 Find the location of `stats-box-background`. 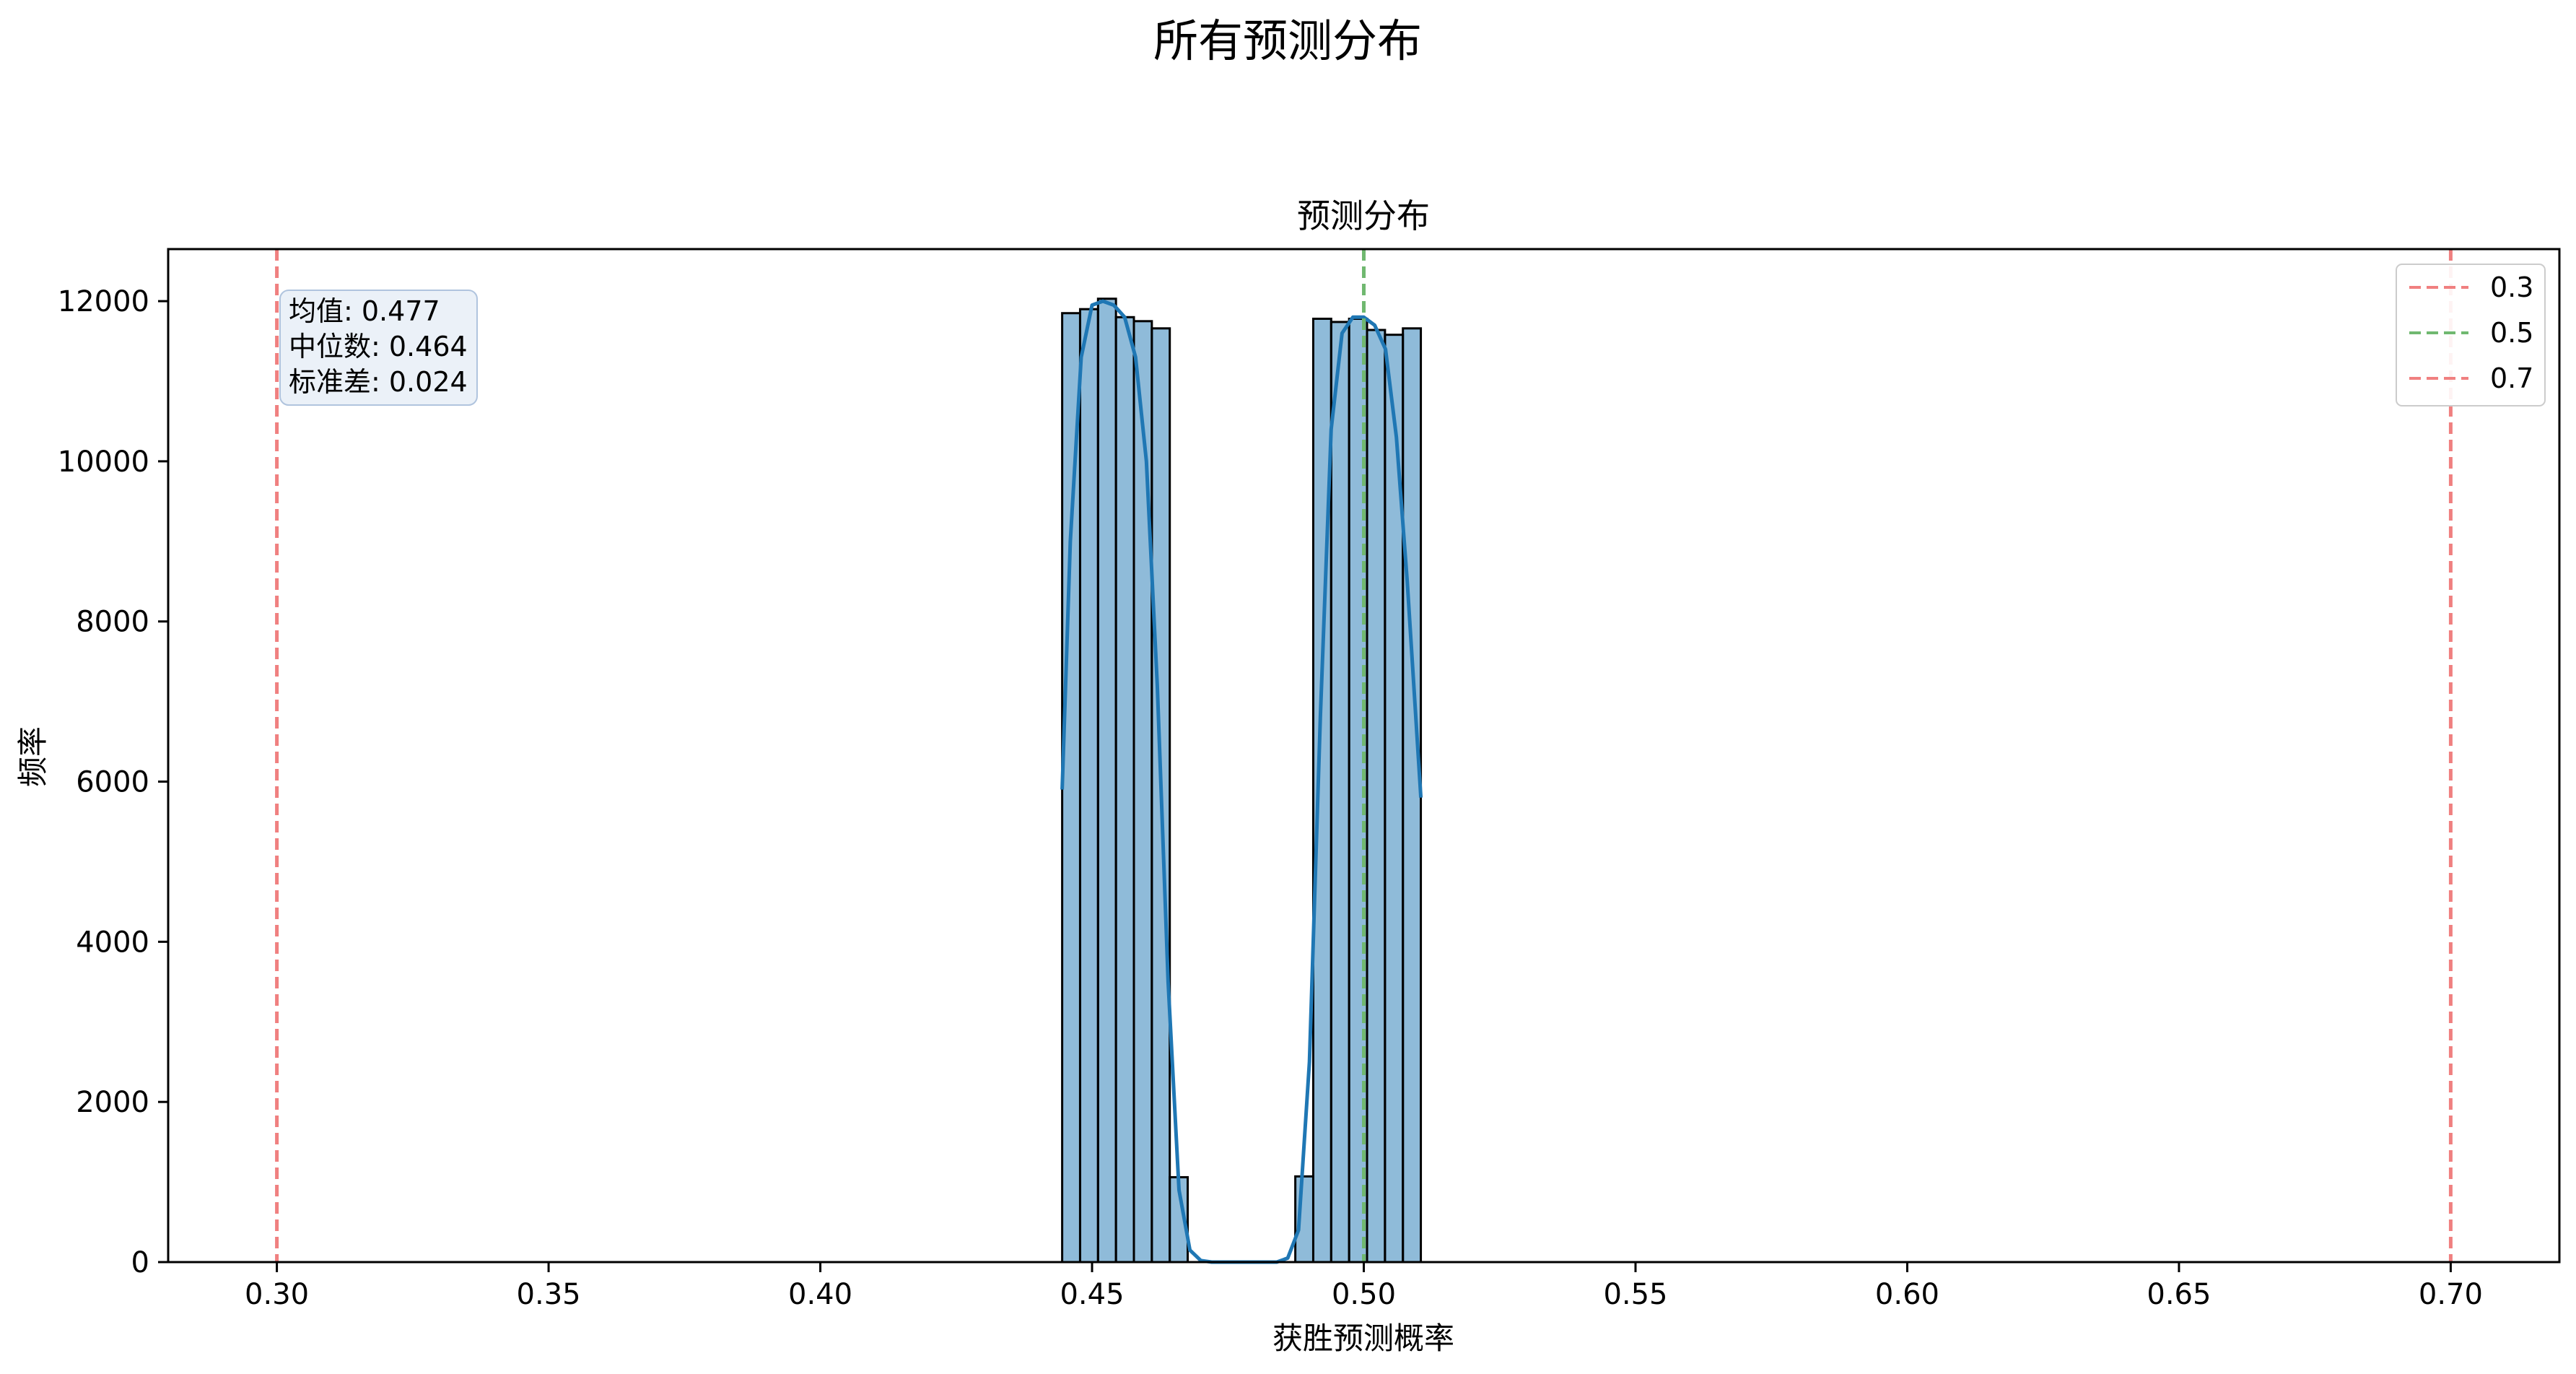

stats-box-background is located at coordinates (378, 348).